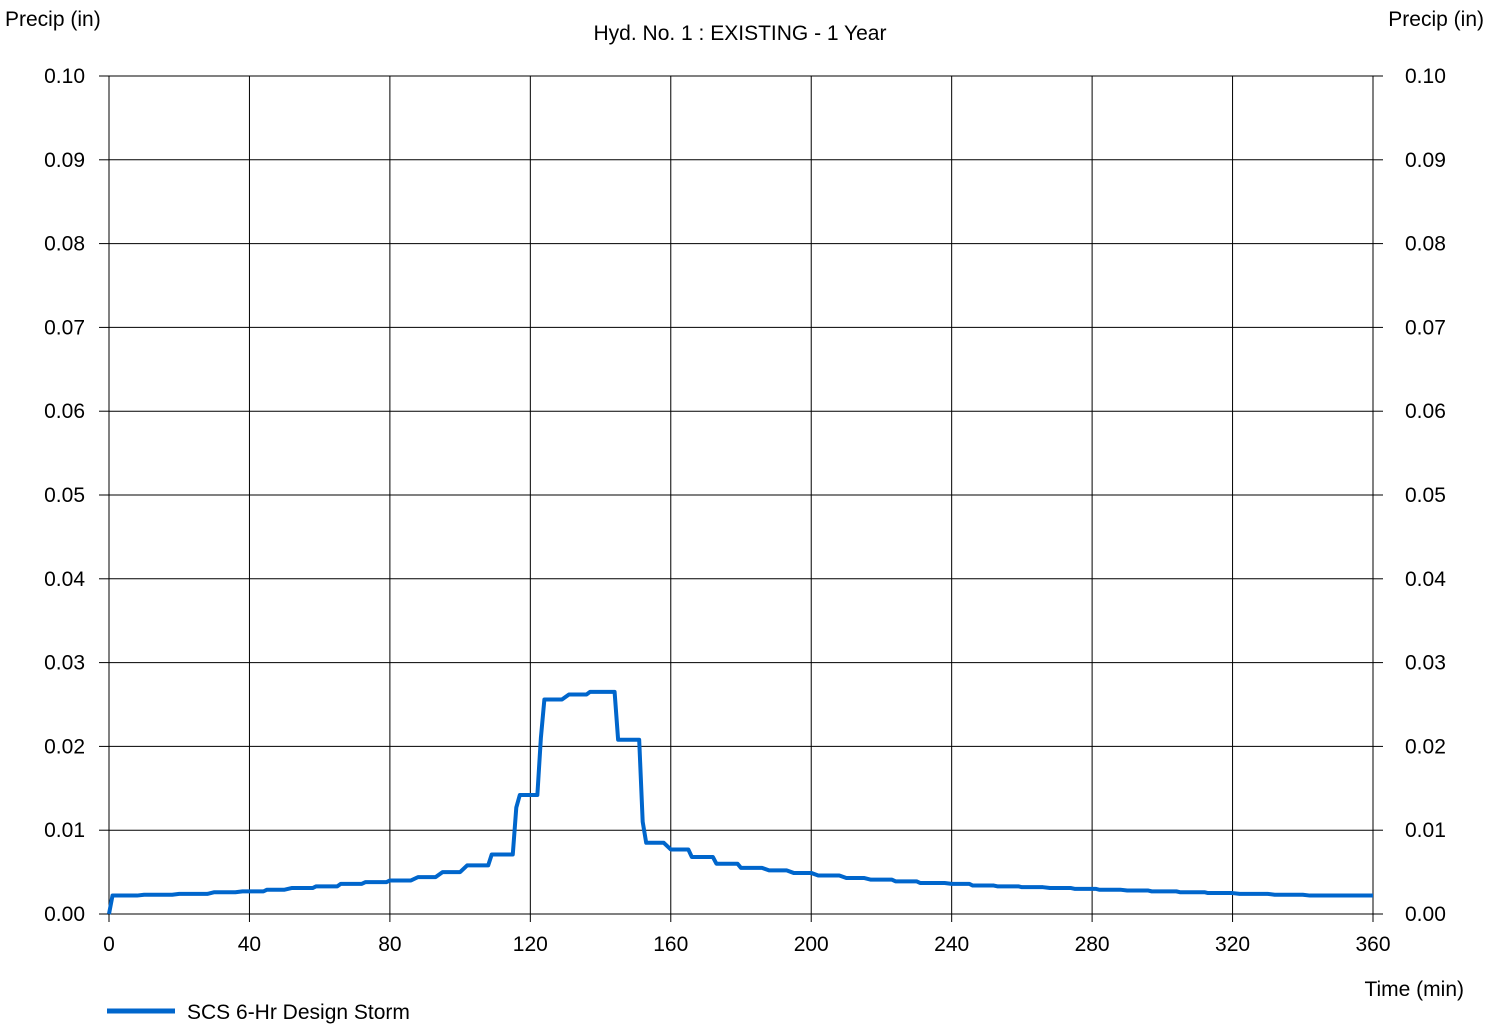 Image resolution: width=1489 pixels, height=1031 pixels. What do you see at coordinates (1425, 160) in the screenshot?
I see `y-tick-label-right: 0.09` at bounding box center [1425, 160].